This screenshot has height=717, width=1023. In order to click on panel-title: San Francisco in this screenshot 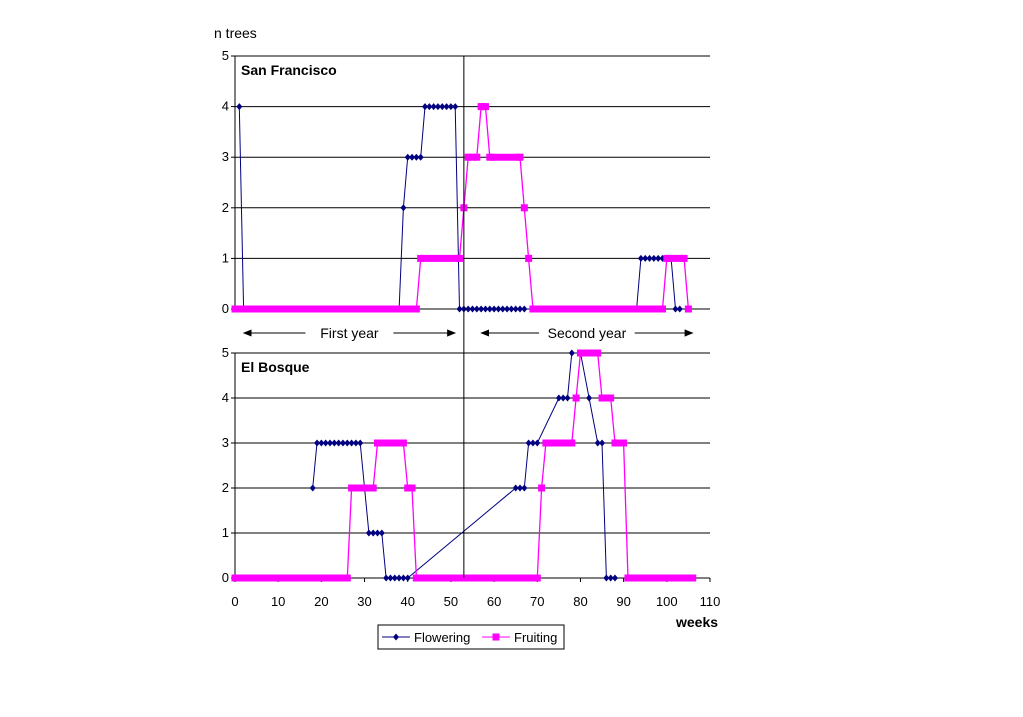, I will do `click(289, 70)`.